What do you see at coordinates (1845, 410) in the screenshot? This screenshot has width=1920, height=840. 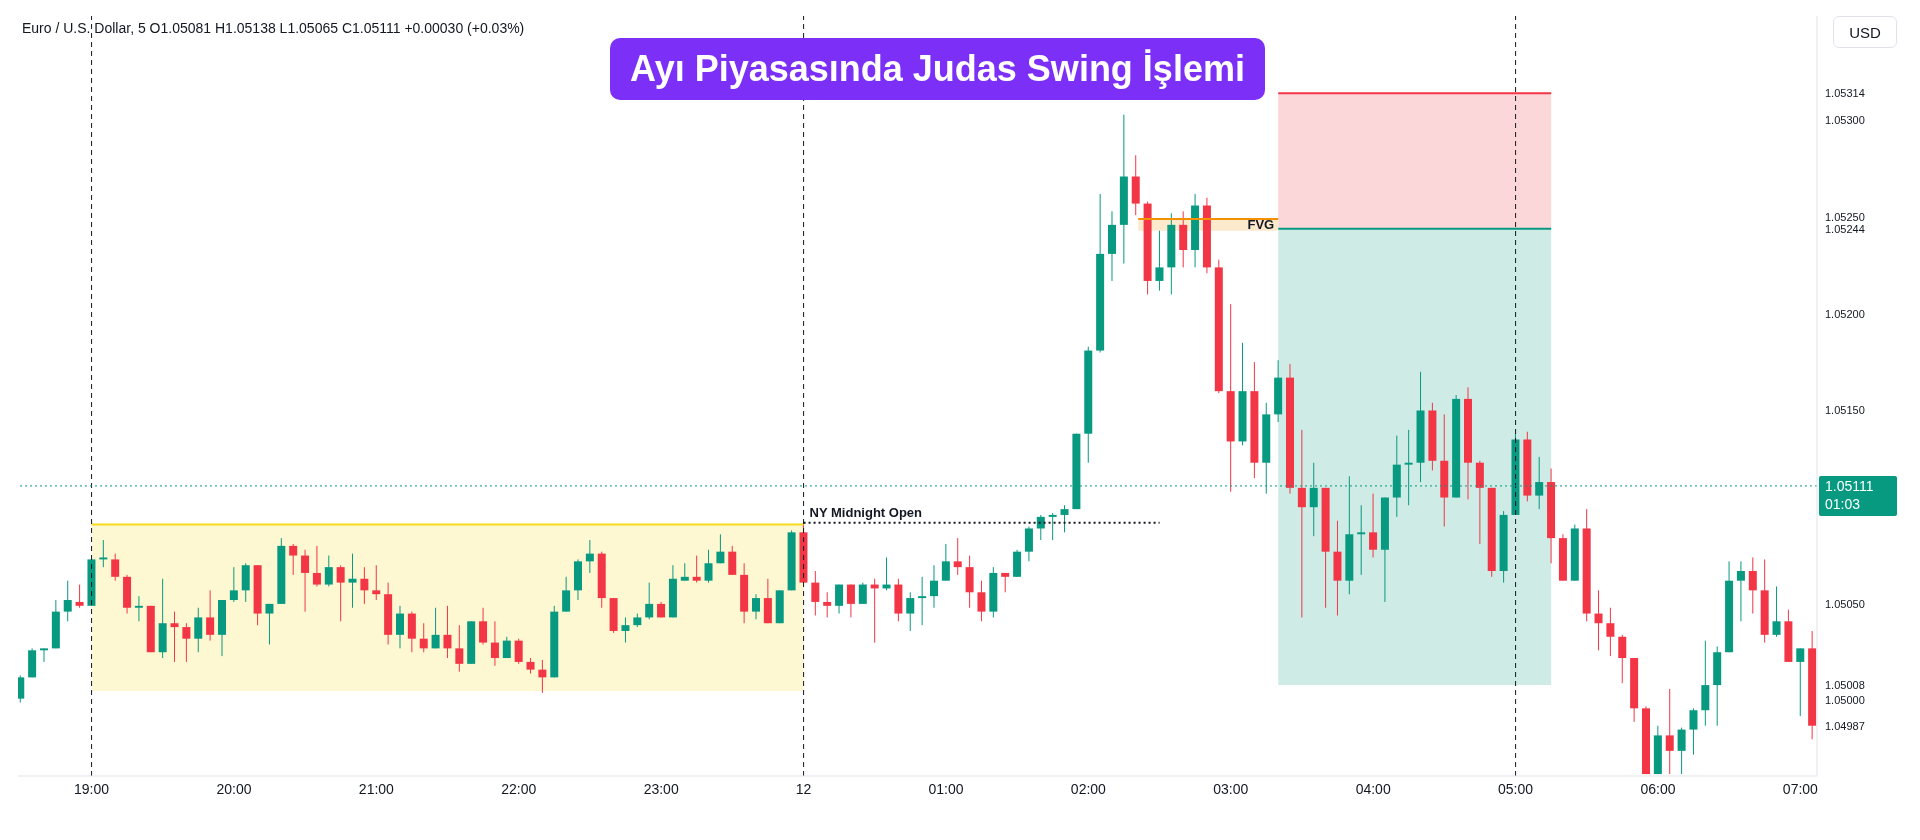 I see `y-tick-label: 1.05150` at bounding box center [1845, 410].